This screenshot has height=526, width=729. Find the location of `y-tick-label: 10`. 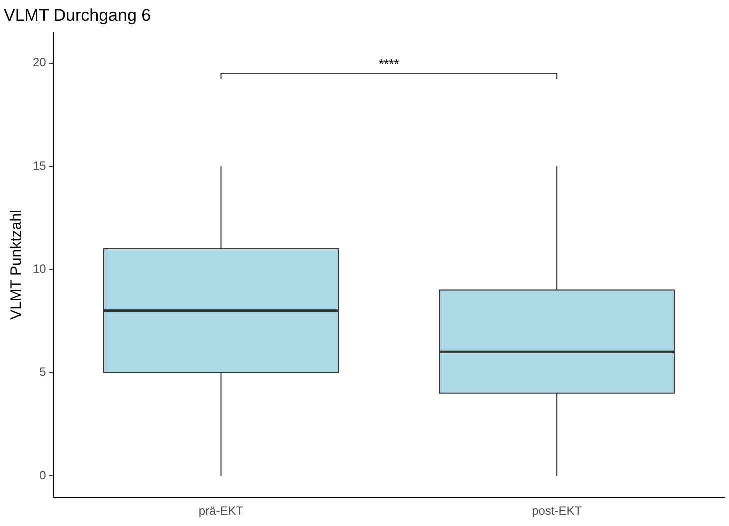

y-tick-label: 10 is located at coordinates (39, 269).